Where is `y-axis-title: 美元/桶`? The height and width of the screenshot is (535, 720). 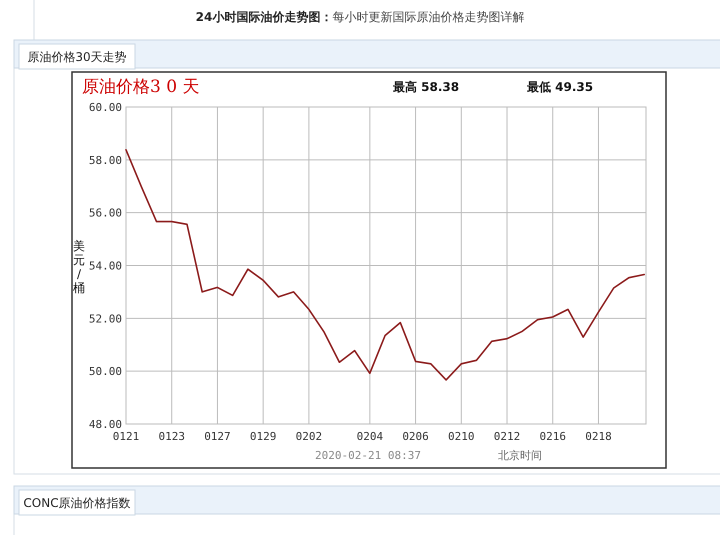 y-axis-title: 美元/桶 is located at coordinates (79, 267).